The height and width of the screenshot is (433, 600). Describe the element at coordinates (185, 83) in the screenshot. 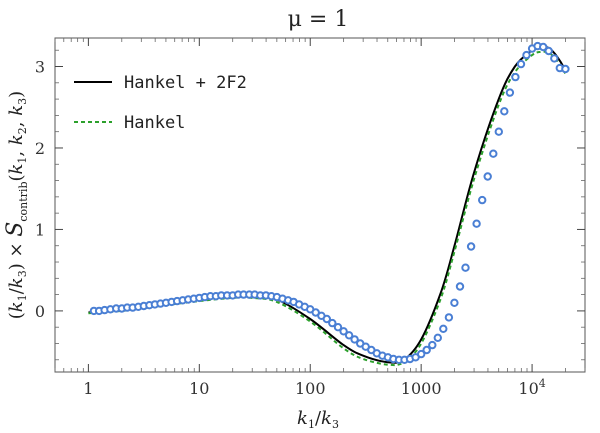

I see `legend-label-hankel-2f2: Hankel + 2F2` at that location.